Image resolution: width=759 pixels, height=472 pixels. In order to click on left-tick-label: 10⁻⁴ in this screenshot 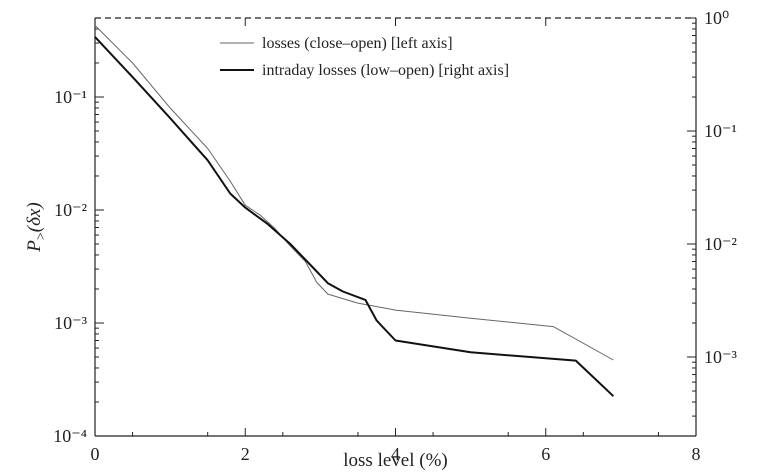, I will do `click(70, 436)`.